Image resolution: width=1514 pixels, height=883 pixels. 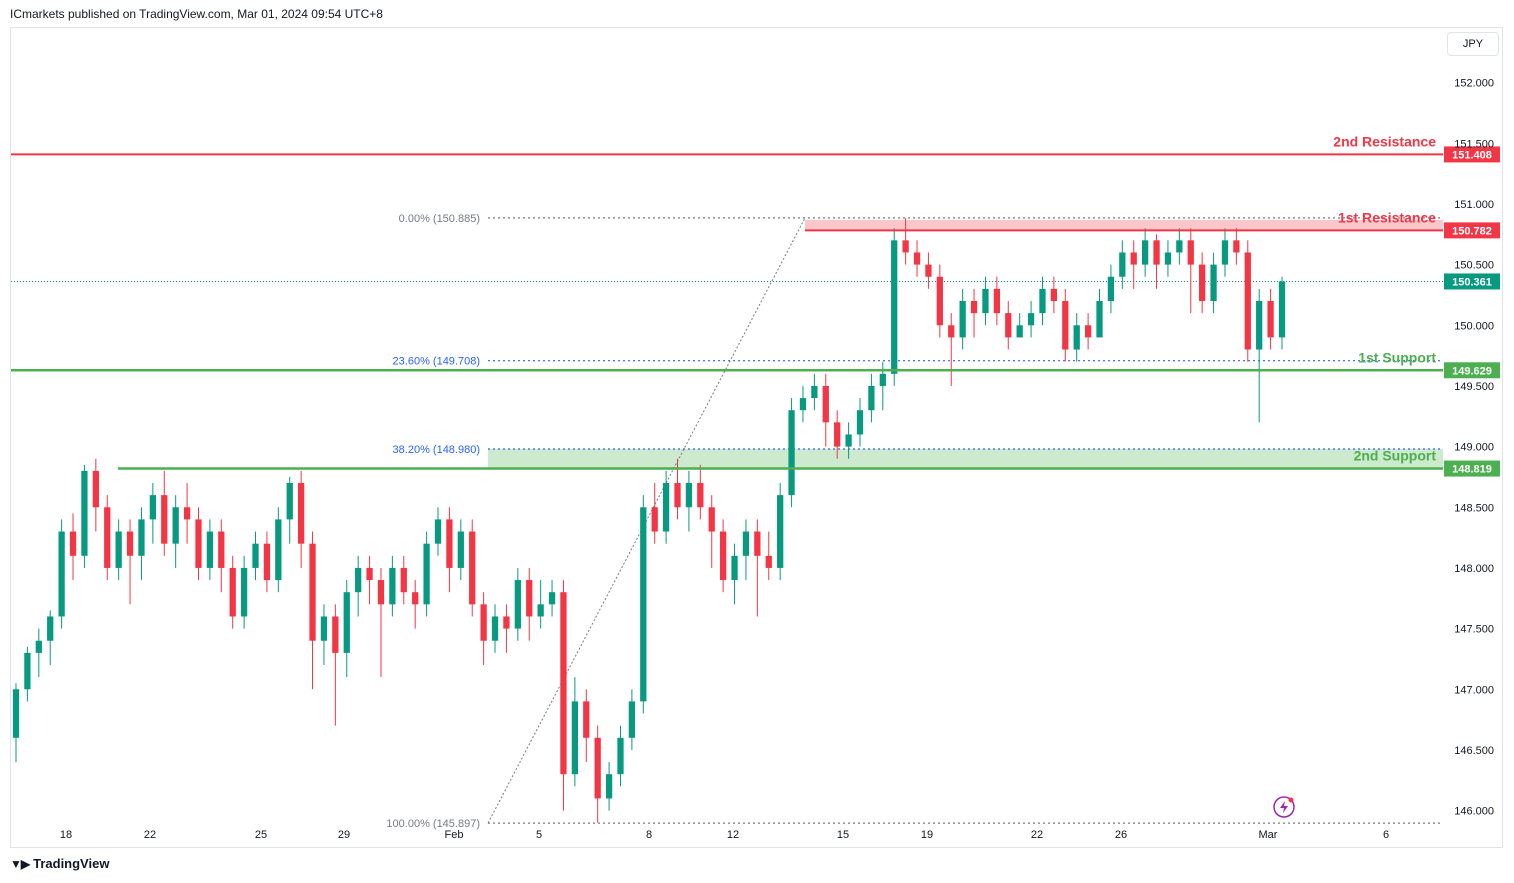 I want to click on y-tick-label: 149.000, so click(x=1474, y=448).